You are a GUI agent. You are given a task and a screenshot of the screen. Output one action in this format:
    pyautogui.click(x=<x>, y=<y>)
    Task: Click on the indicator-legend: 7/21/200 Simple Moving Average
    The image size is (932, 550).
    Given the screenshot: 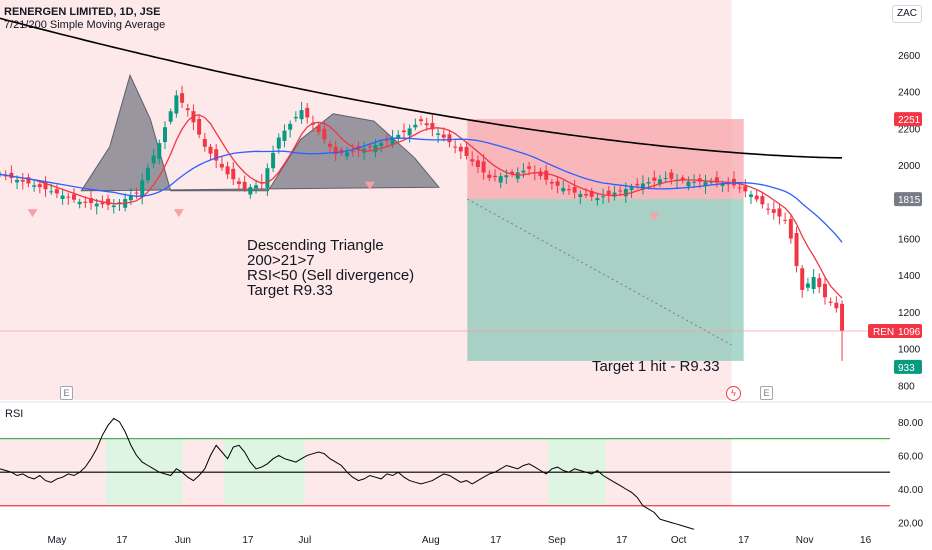 What is the action you would take?
    pyautogui.click(x=85, y=25)
    